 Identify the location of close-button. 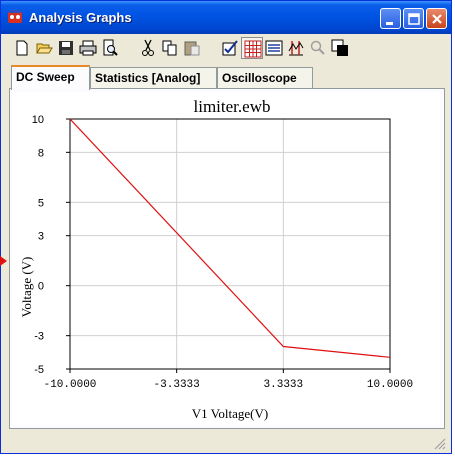
(436, 18).